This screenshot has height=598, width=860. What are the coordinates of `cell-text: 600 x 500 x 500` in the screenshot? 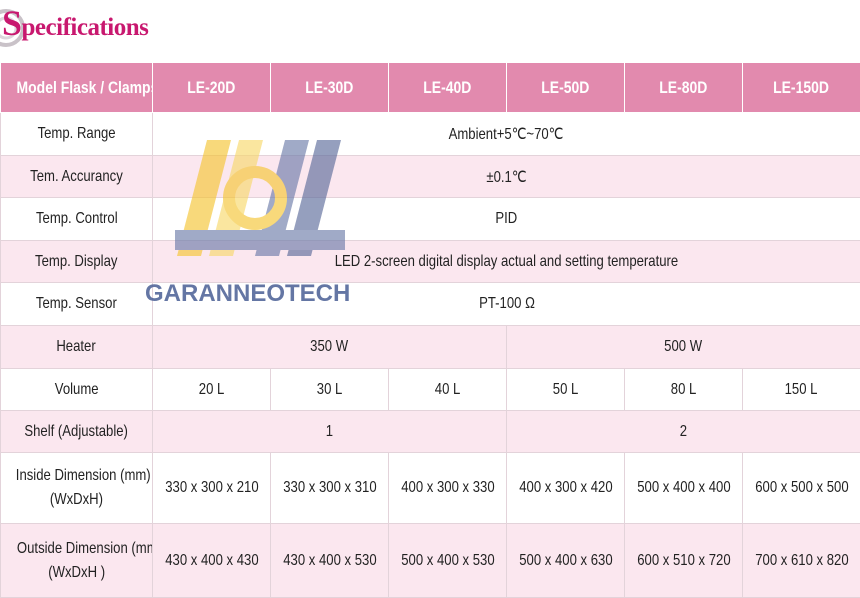 It's located at (801, 487).